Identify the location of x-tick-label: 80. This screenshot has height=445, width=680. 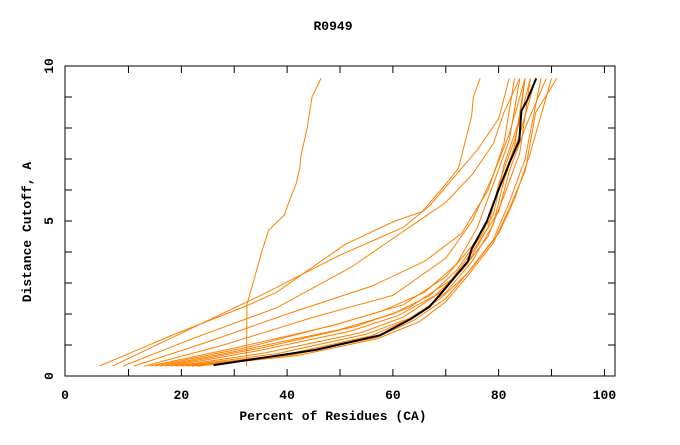
(499, 395).